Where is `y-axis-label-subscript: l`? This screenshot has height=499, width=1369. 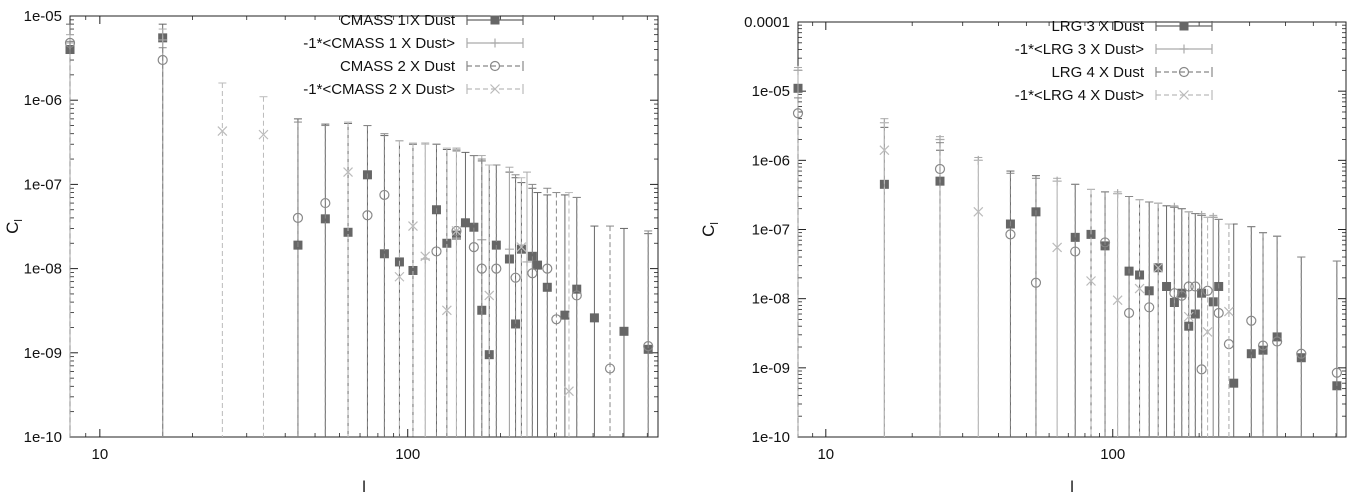
y-axis-label-subscript: l is located at coordinates (19, 220).